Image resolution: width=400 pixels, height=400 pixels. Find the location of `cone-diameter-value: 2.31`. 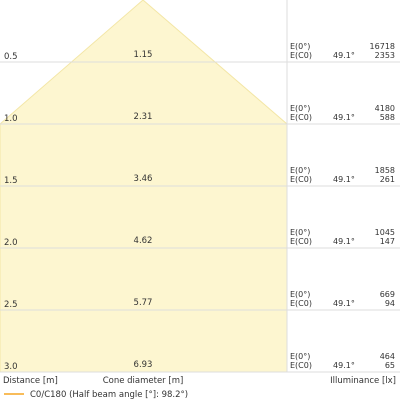

cone-diameter-value: 2.31 is located at coordinates (143, 117).